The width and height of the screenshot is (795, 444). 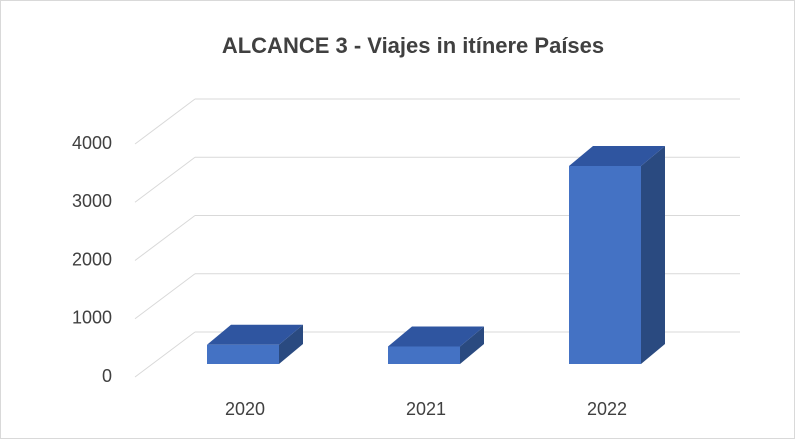 I want to click on y-tick-label: 4000, so click(x=92, y=143).